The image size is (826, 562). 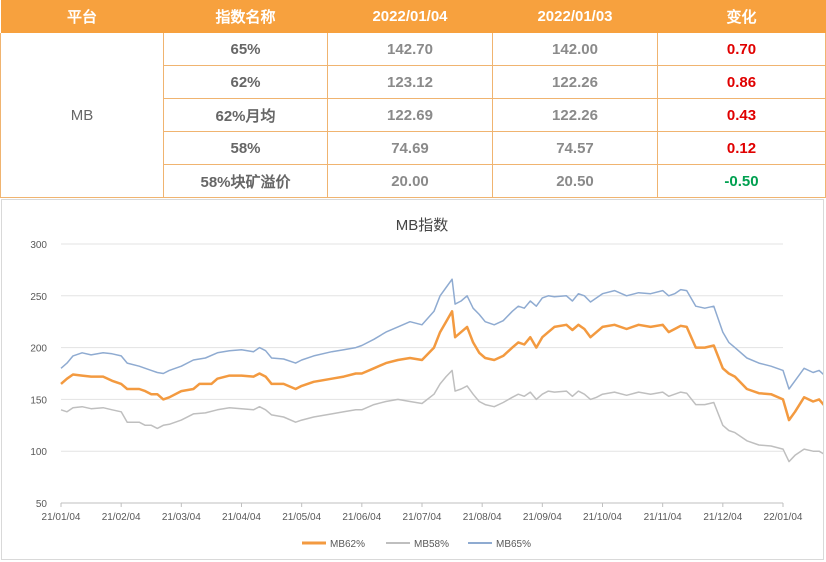 I want to click on chart-title: MB指数, so click(x=422, y=225).